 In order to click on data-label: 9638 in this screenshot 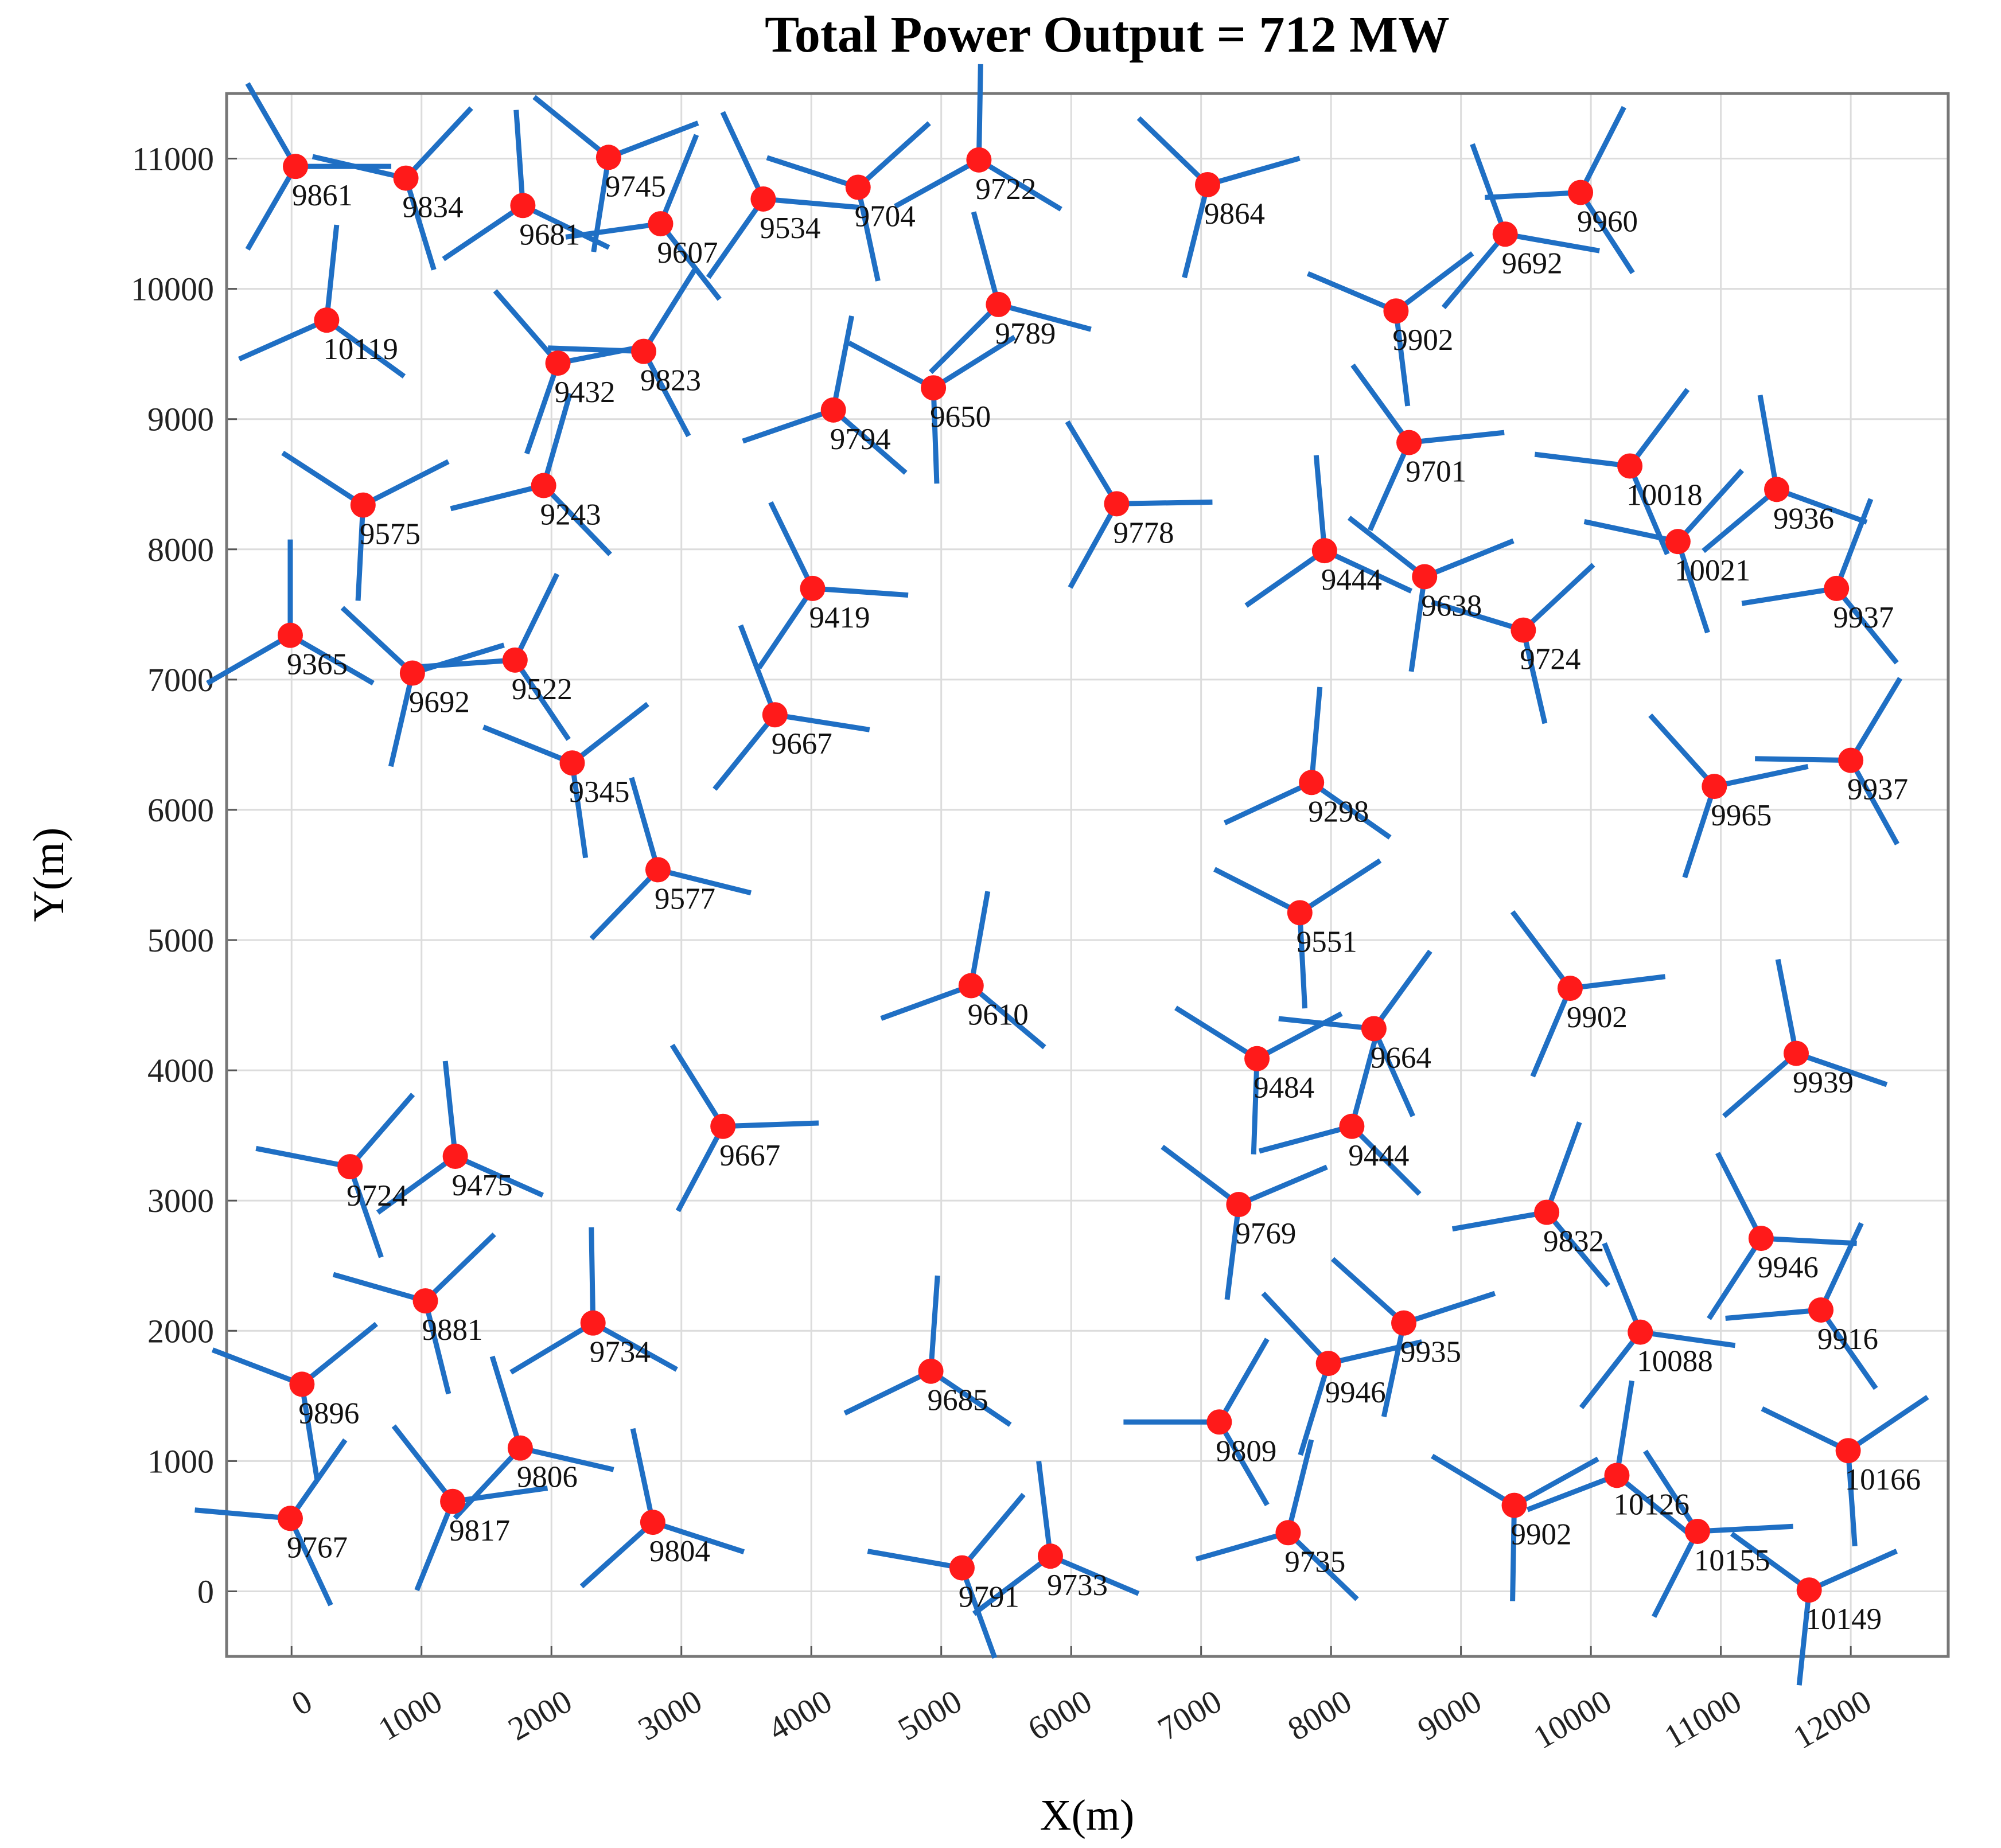, I will do `click(1451, 605)`.